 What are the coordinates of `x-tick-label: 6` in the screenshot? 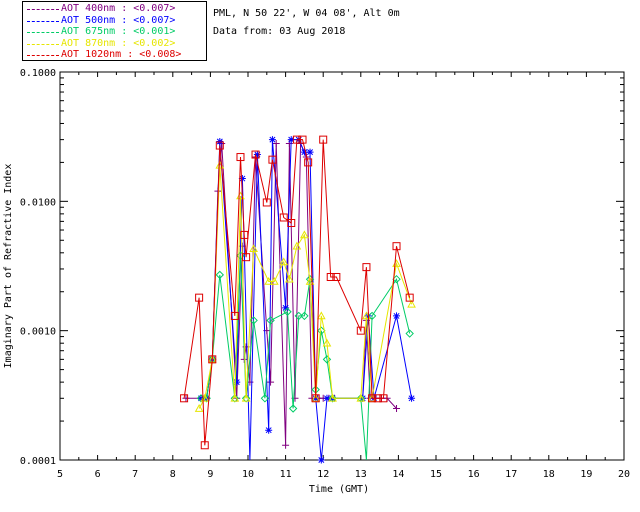 It's located at (98, 474).